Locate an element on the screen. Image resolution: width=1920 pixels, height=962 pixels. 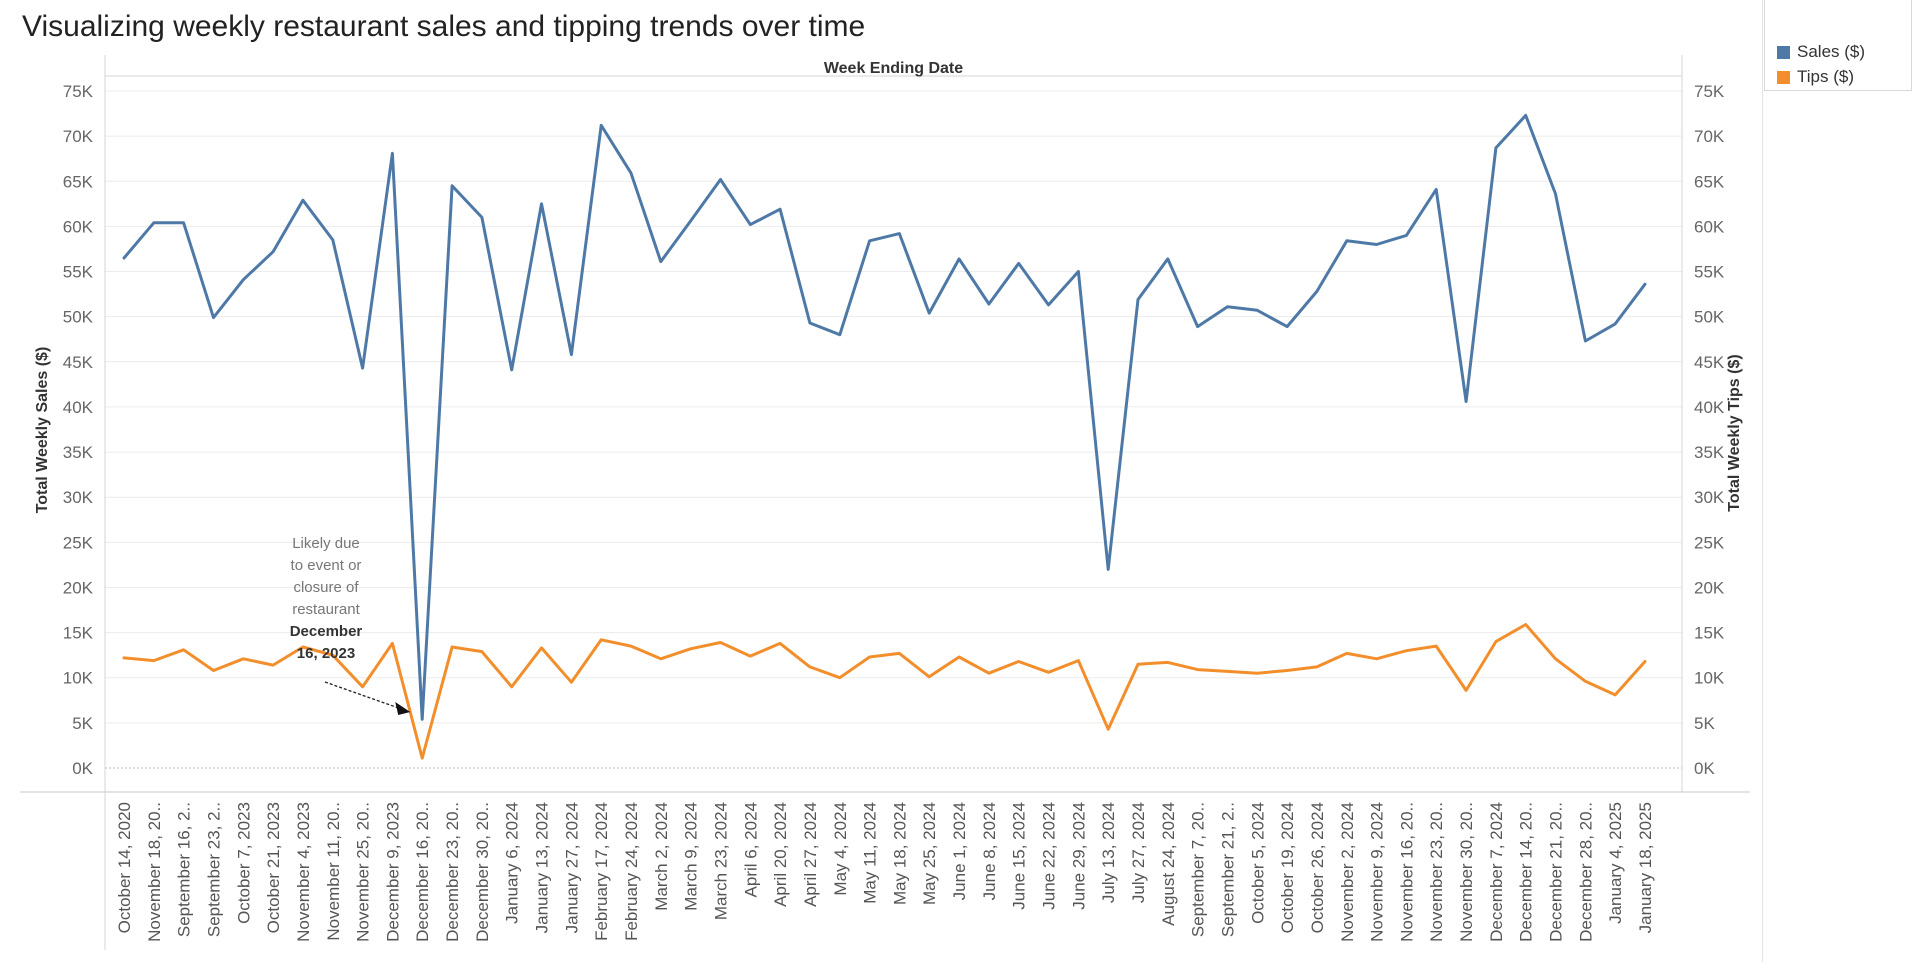
y-tick-label-right: 50K is located at coordinates (1709, 317).